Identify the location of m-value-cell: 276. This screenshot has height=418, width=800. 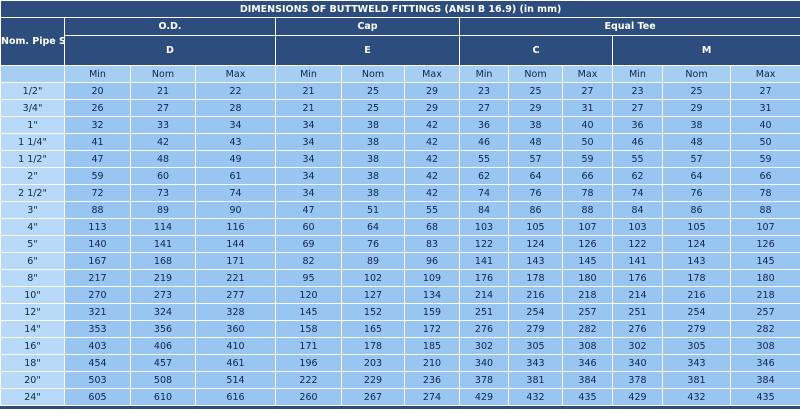
(637, 329).